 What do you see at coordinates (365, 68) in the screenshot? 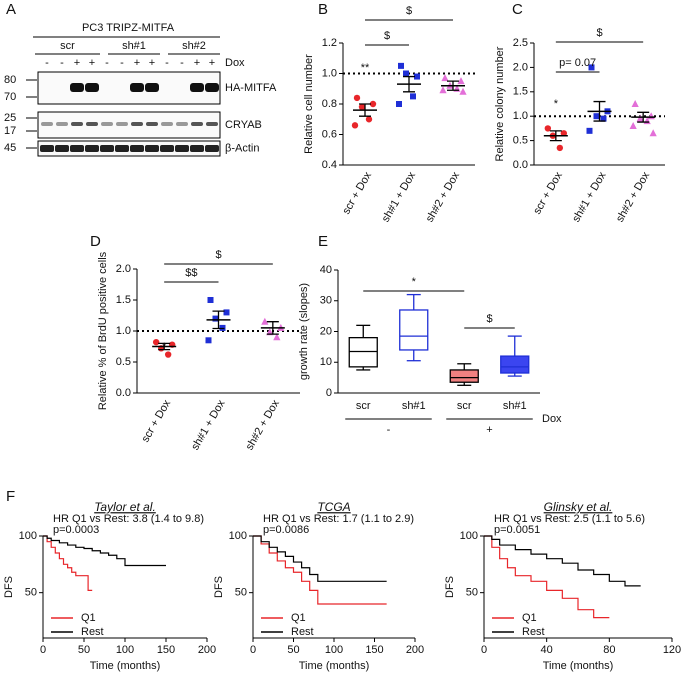
I see `significance: **` at bounding box center [365, 68].